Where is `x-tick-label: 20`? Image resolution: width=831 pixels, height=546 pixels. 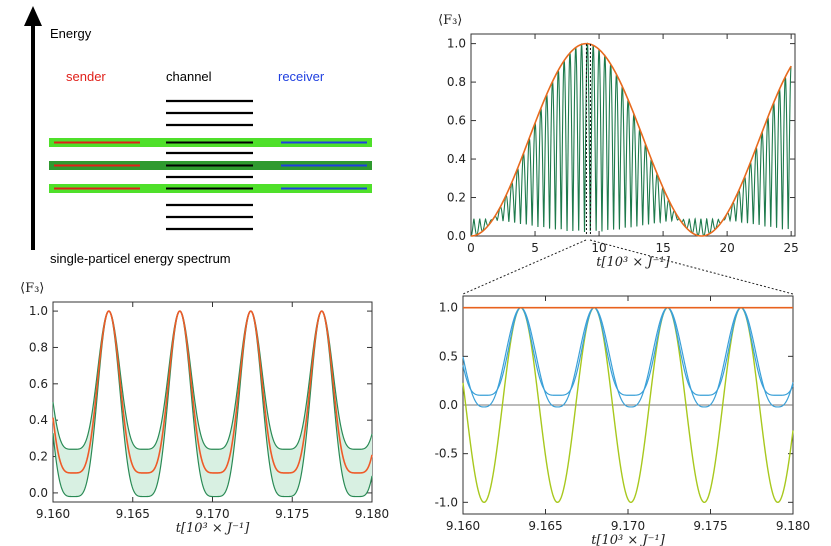 x-tick-label: 20 is located at coordinates (726, 248).